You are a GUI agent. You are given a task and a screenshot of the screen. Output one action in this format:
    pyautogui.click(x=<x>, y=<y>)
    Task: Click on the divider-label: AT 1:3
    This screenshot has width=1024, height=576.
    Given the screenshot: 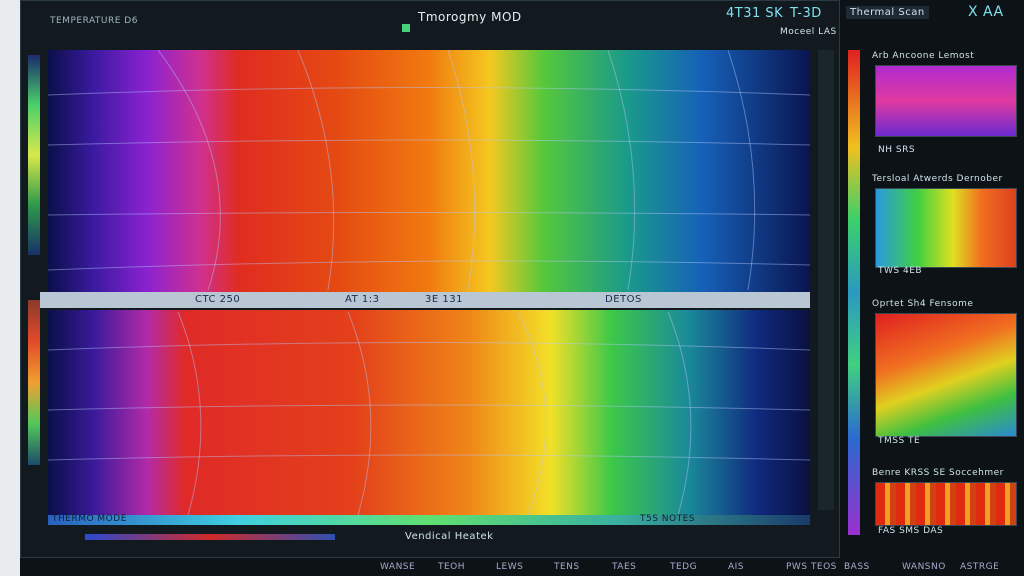 What is the action you would take?
    pyautogui.click(x=362, y=299)
    